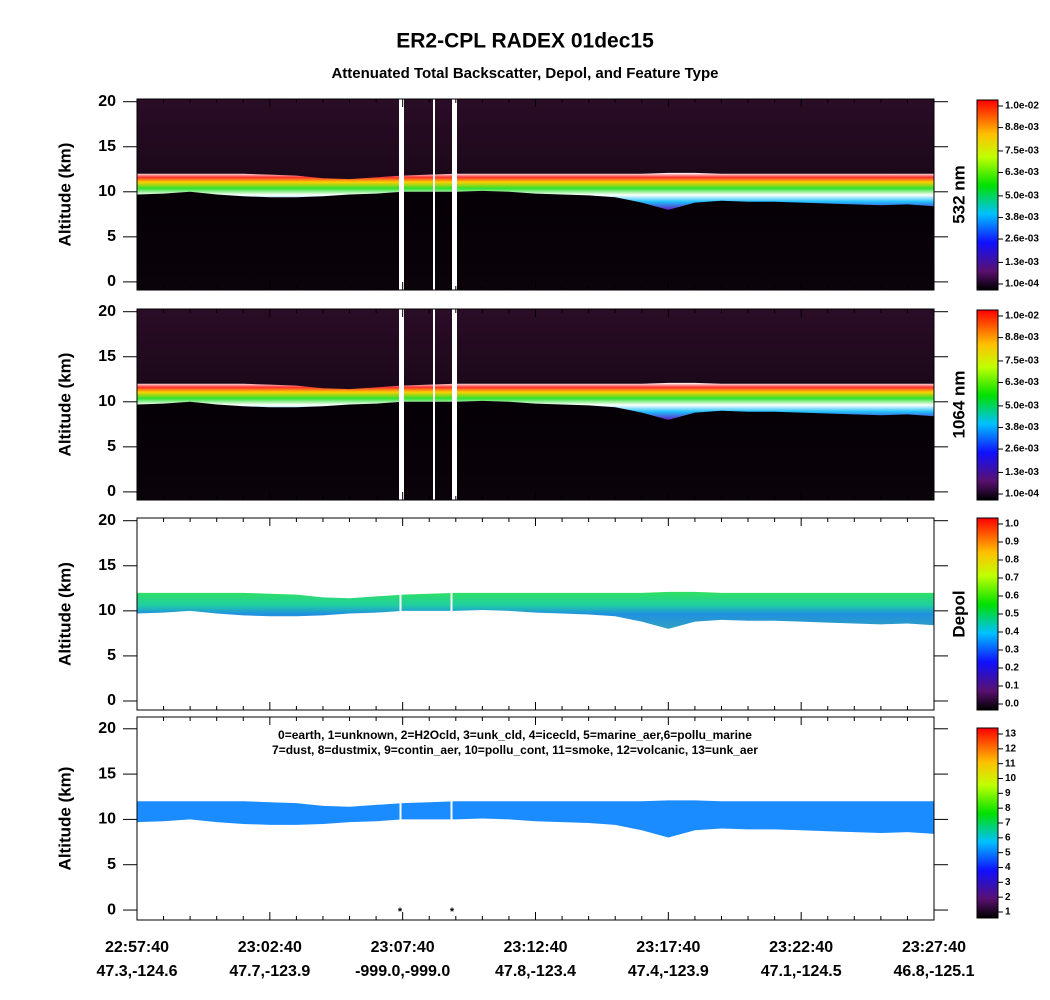  What do you see at coordinates (1008, 837) in the screenshot?
I see `colorbar-tick-label: 6` at bounding box center [1008, 837].